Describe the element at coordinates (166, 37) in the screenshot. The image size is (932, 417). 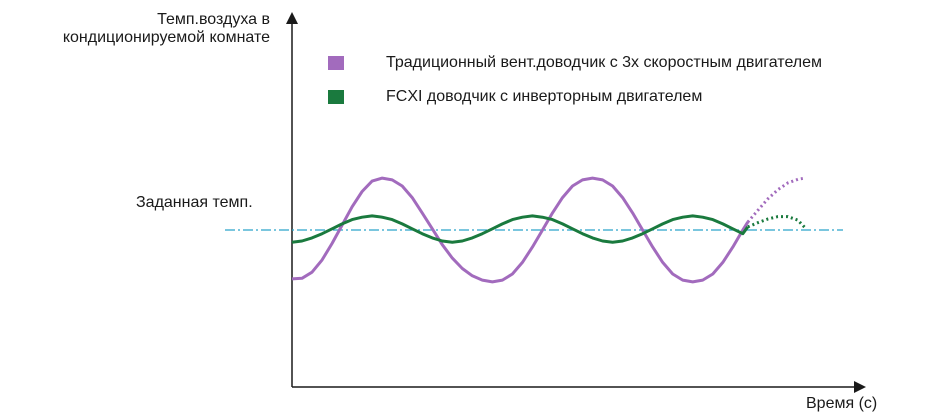
I see `y-axis-label-line-2: кондиционируемой комнате` at that location.